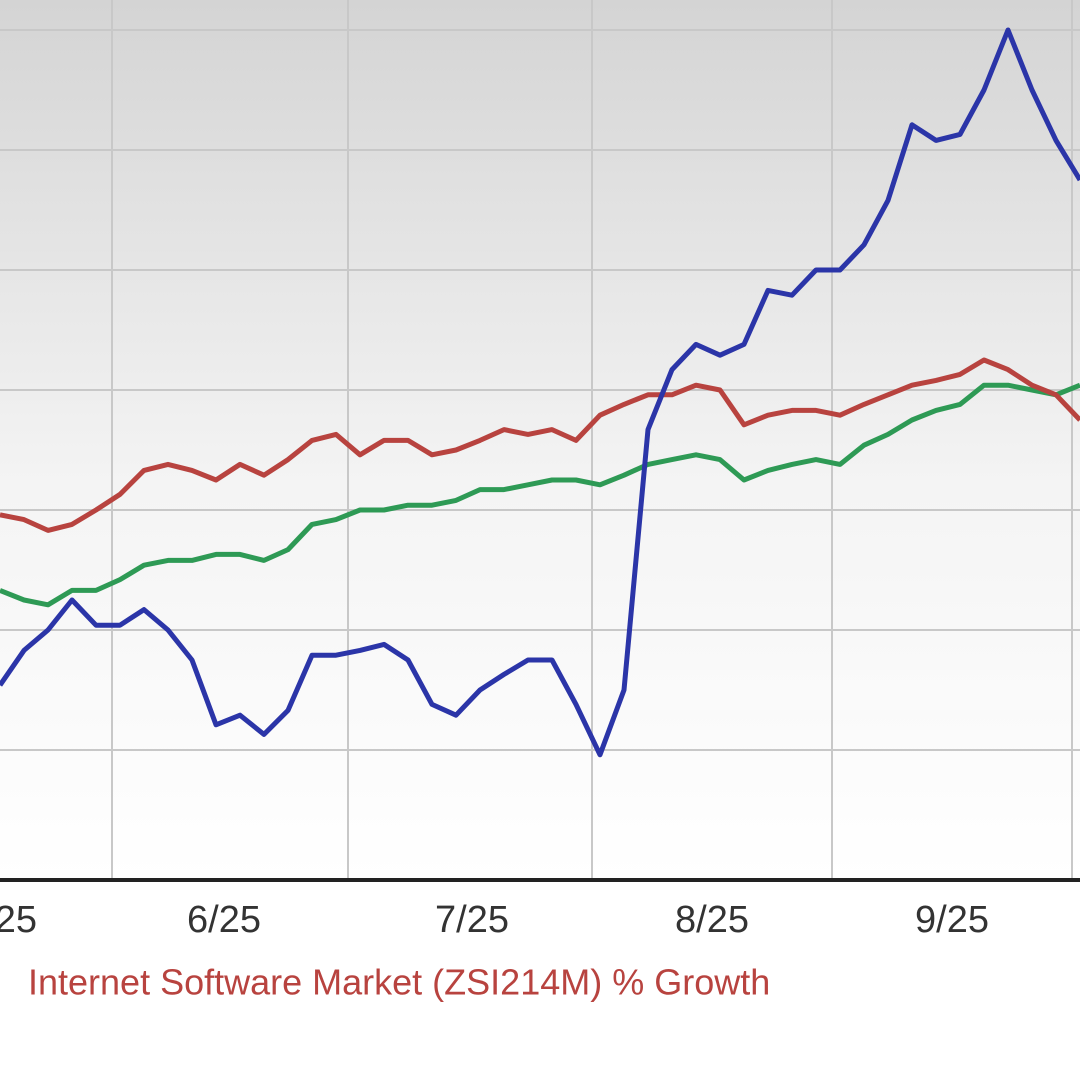 This screenshot has height=1080, width=1080. Describe the element at coordinates (712, 920) in the screenshot. I see `x-tick-label: 8/25` at that location.